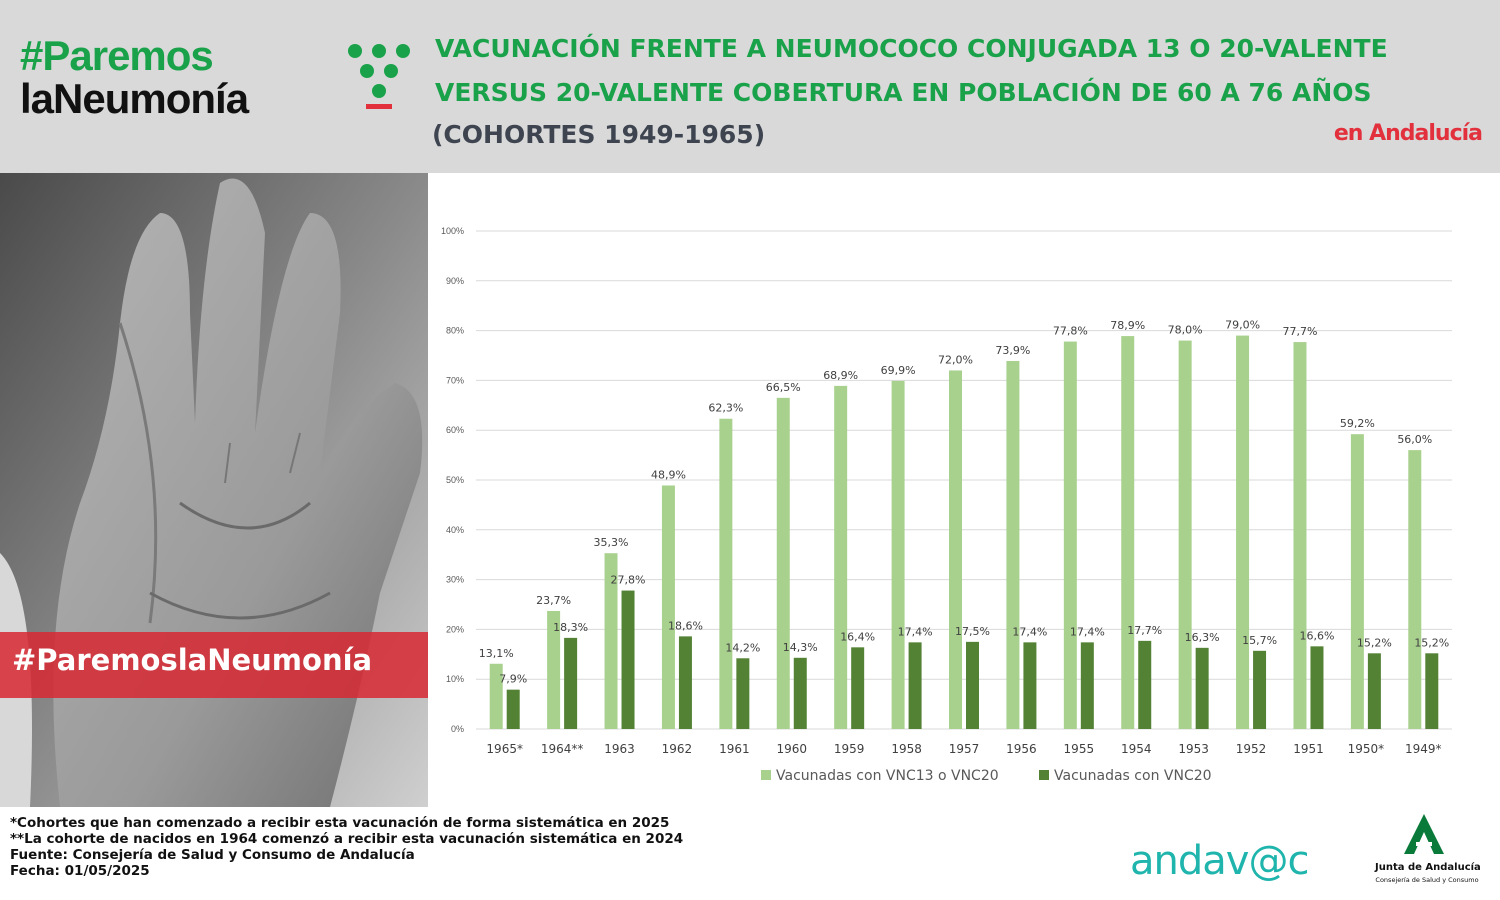  I want to click on data-label: 13,1%, so click(496, 653).